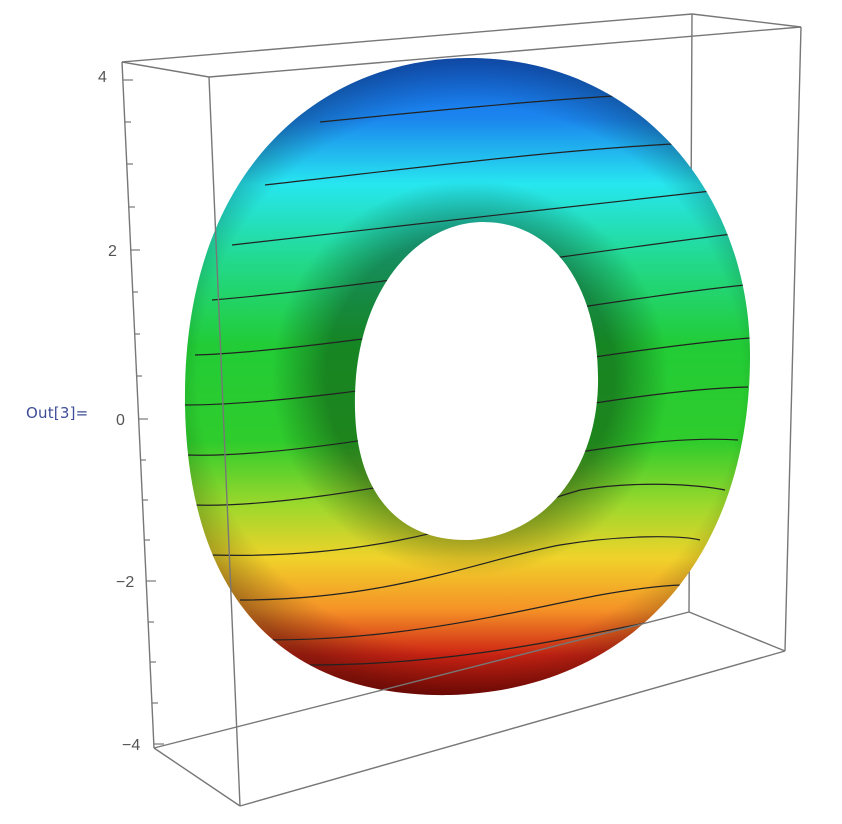  What do you see at coordinates (131, 745) in the screenshot?
I see `tick-label-minus-4: −4` at bounding box center [131, 745].